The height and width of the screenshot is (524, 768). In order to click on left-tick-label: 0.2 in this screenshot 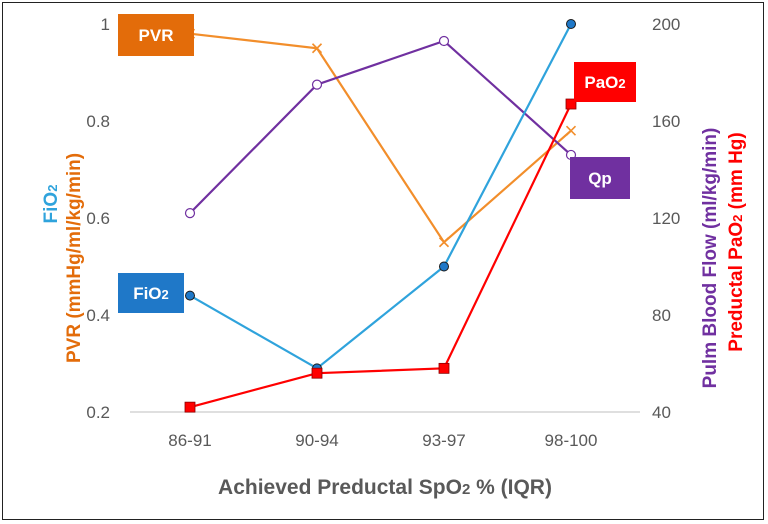, I will do `click(98, 412)`.